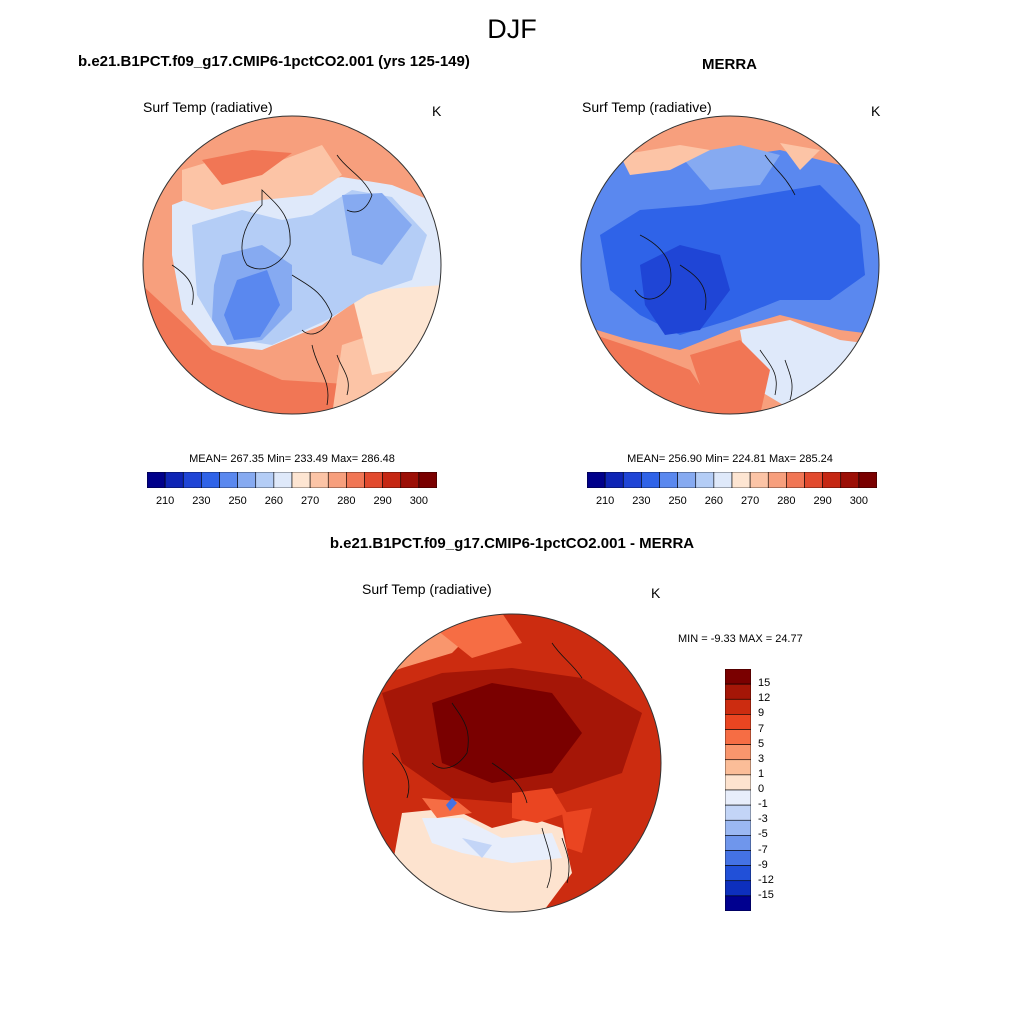  Describe the element at coordinates (237, 501) in the screenshot. I see `model-colorbar-tick-label: 250` at that location.